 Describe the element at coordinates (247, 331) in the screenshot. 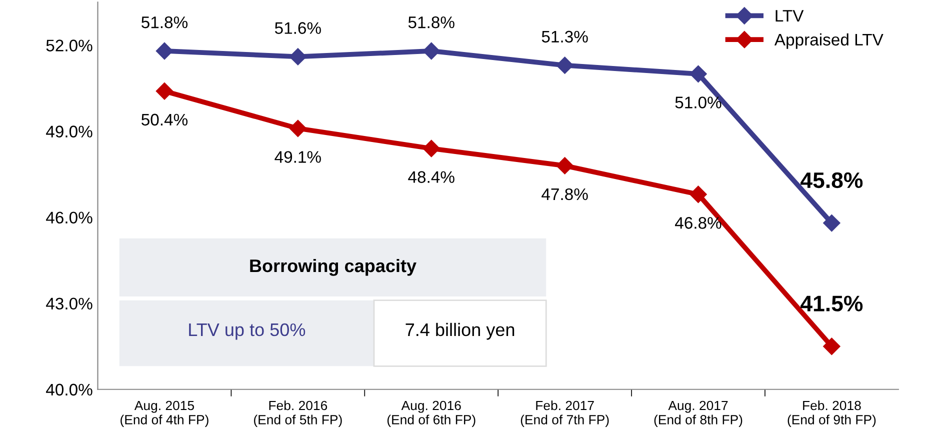

I see `annotation: LTV up to 50%` at that location.